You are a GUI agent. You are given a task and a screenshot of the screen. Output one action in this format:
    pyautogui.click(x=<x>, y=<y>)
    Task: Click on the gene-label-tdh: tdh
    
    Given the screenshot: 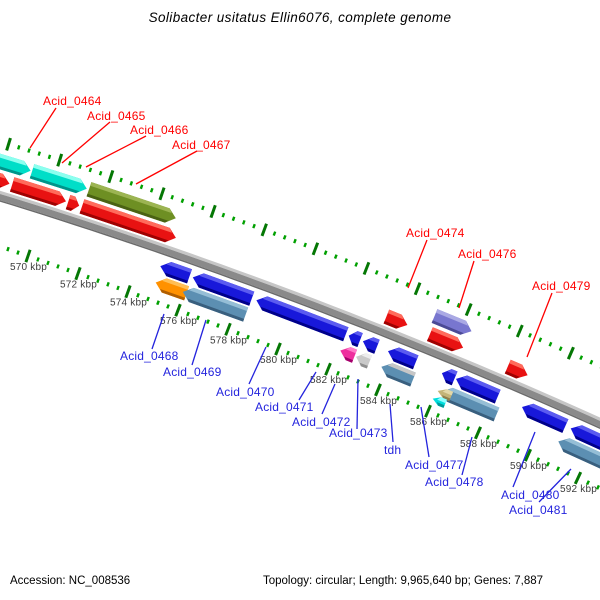 What is the action you would take?
    pyautogui.click(x=392, y=450)
    